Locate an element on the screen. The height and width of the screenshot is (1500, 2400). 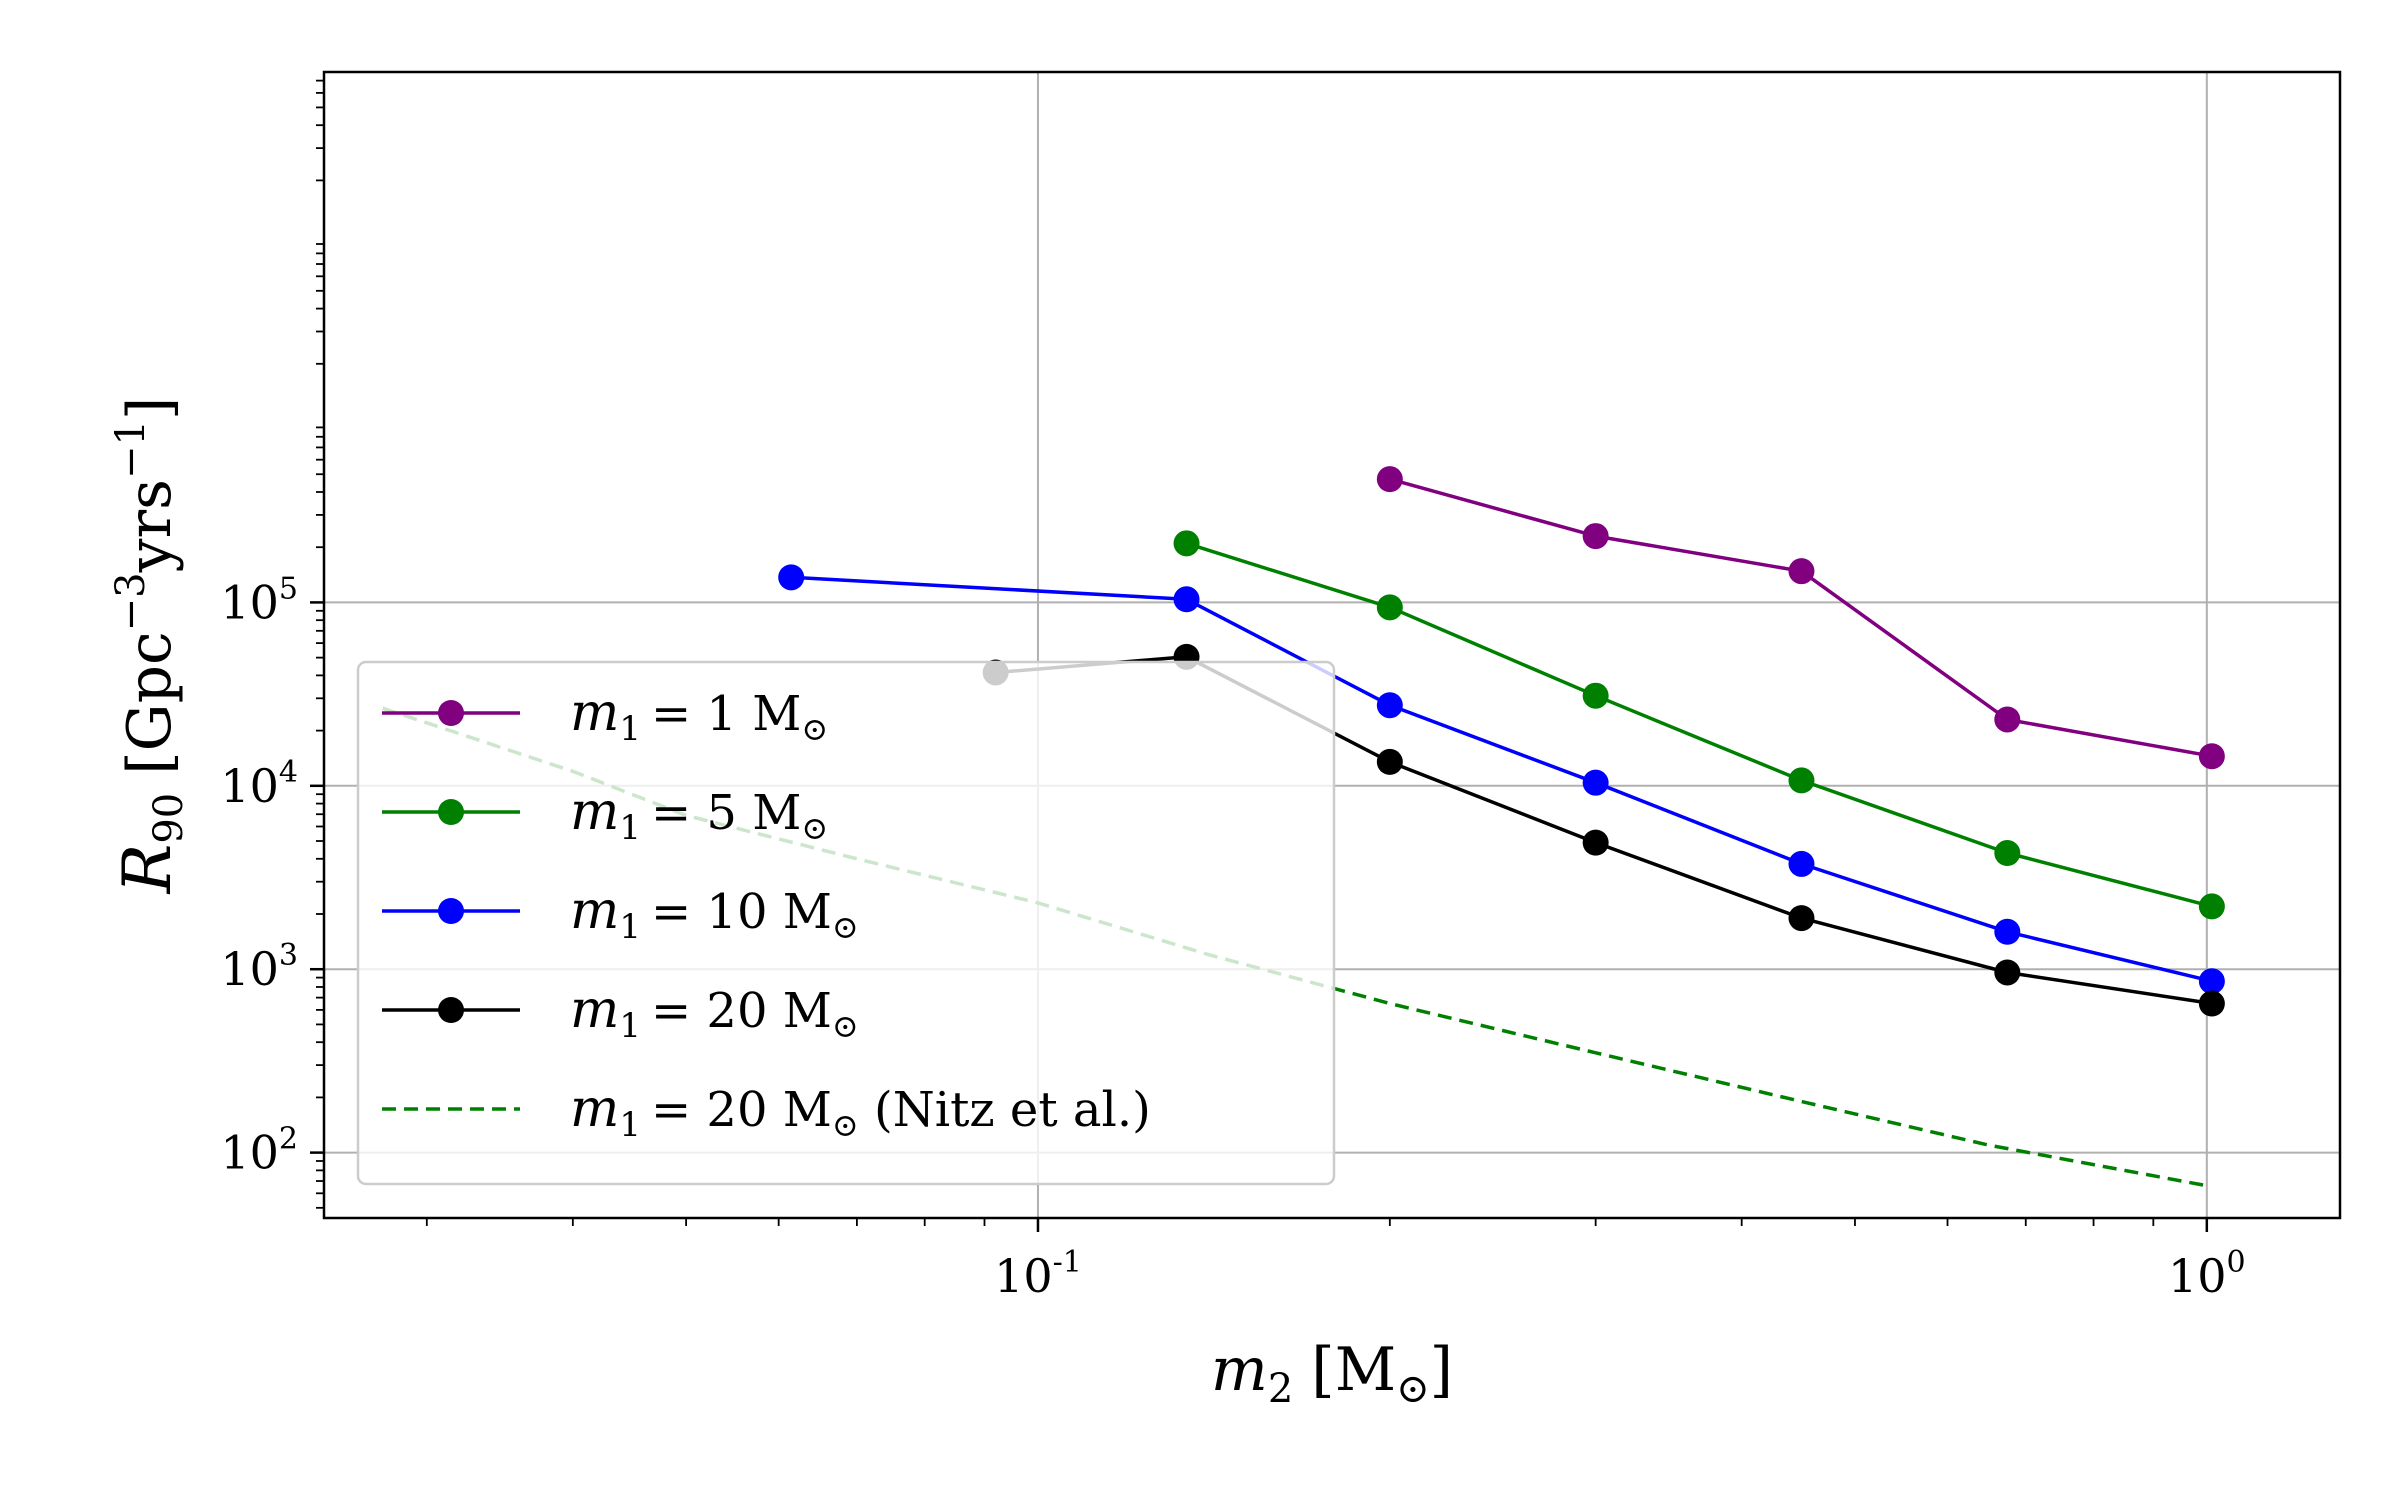
x-tick-exp: -1 is located at coordinates (1067, 1262).